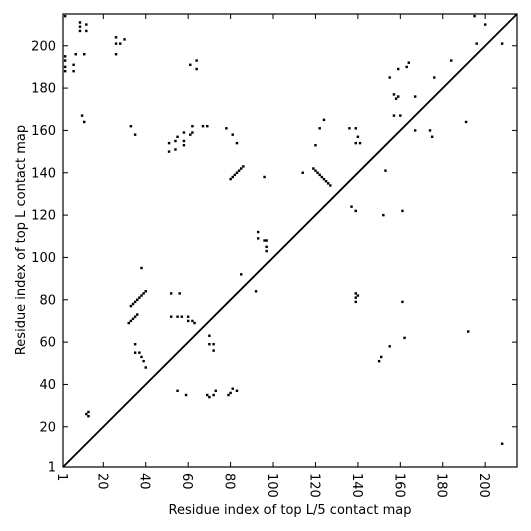  Describe the element at coordinates (43, 46) in the screenshot. I see `y-tick-label-10: 200` at that location.